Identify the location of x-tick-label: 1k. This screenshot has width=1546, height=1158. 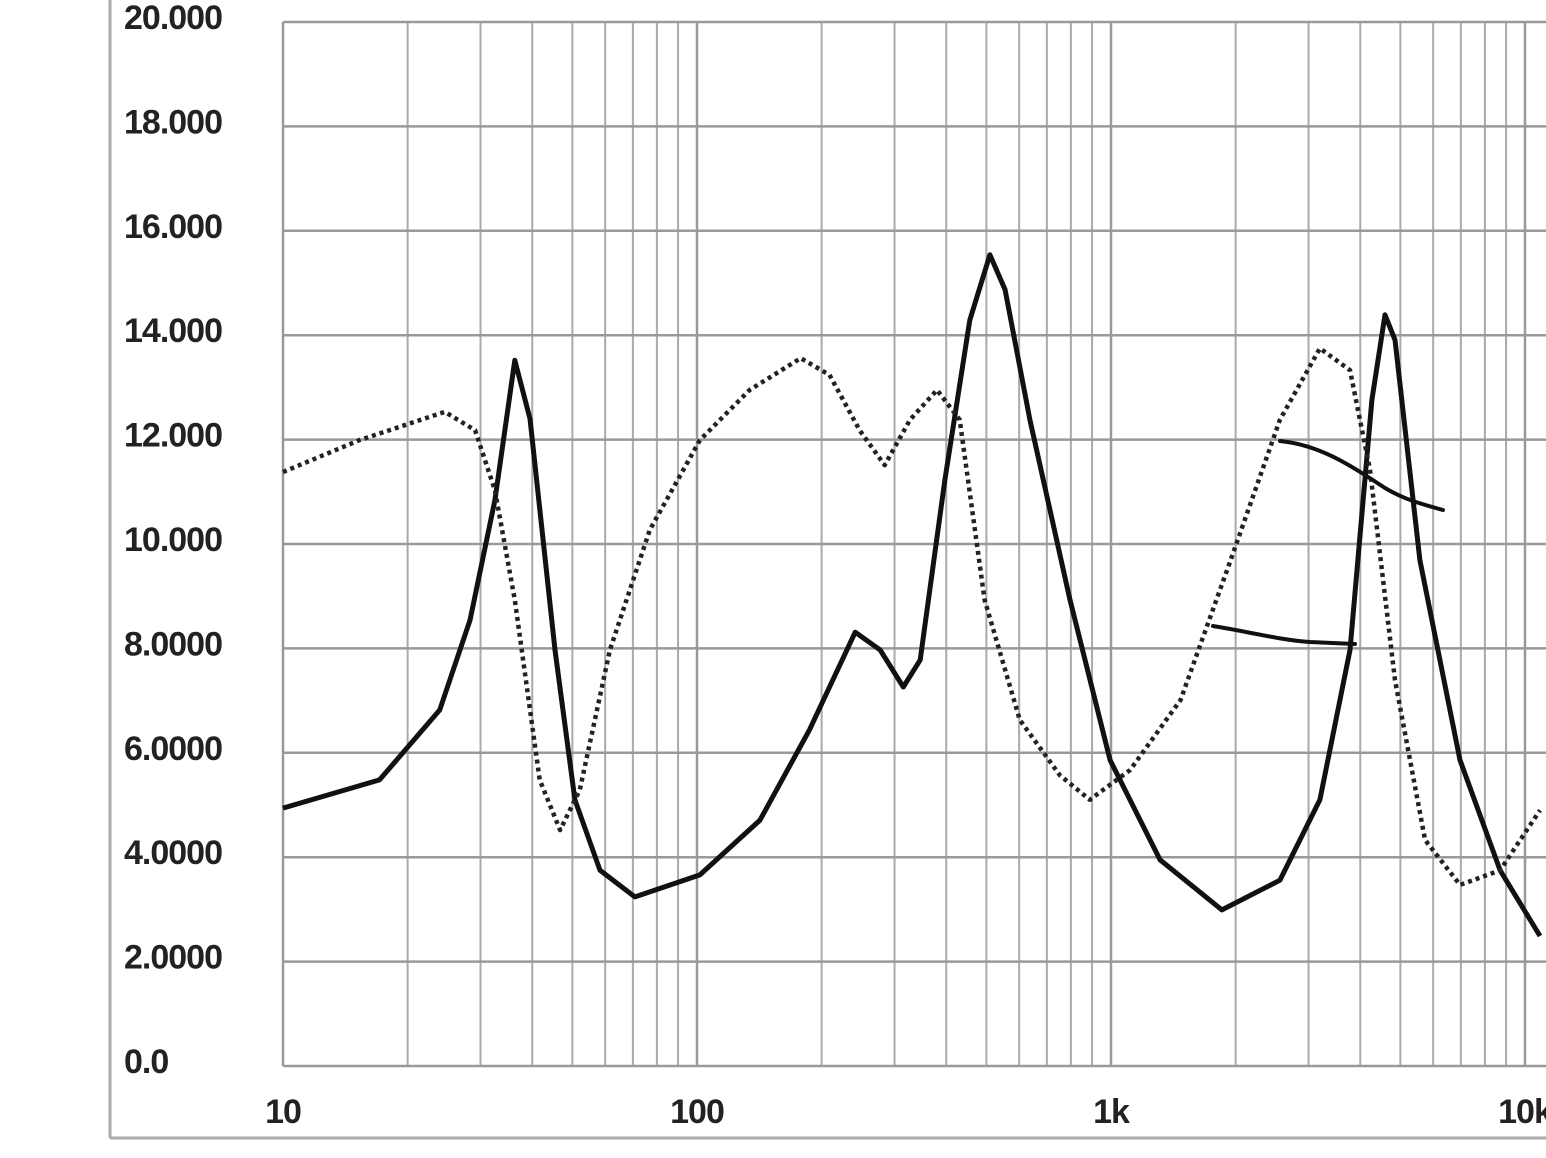
(1111, 1112).